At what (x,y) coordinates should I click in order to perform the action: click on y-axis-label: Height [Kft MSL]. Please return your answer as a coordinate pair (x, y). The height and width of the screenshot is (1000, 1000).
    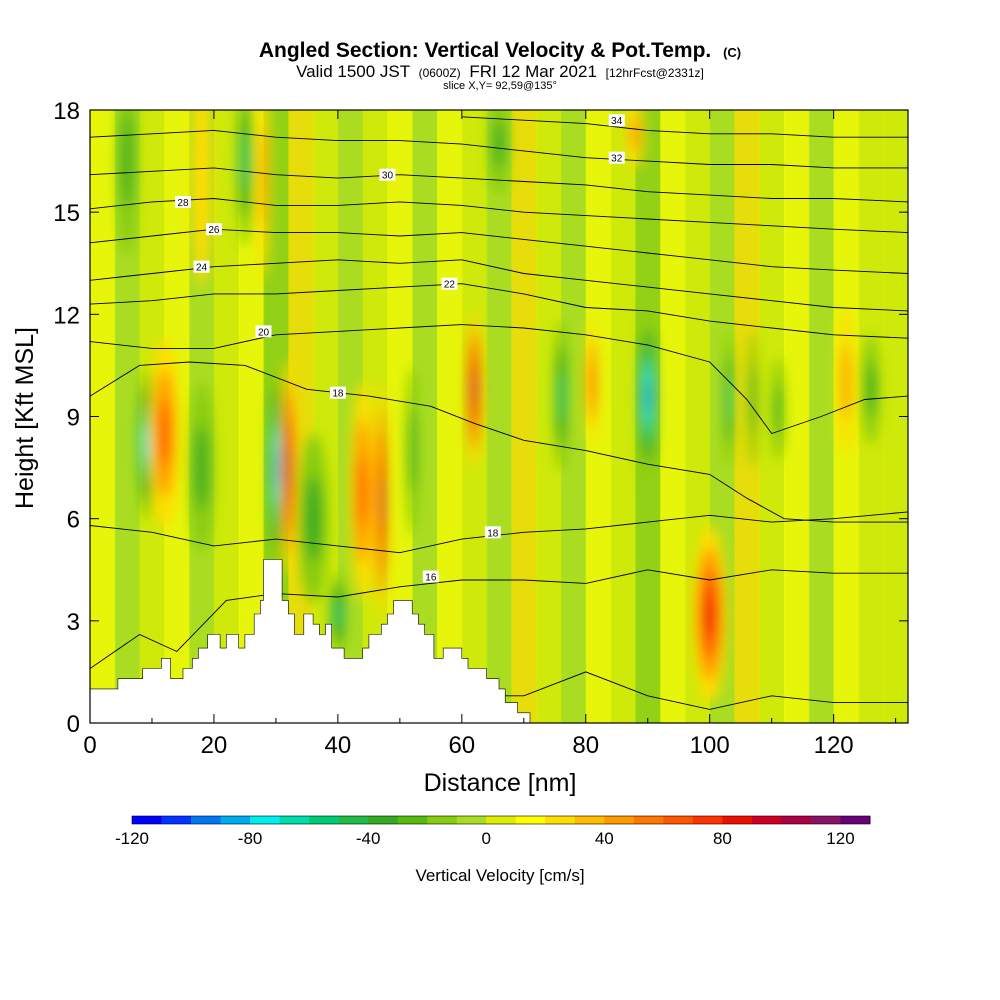
    Looking at the image, I should click on (25, 418).